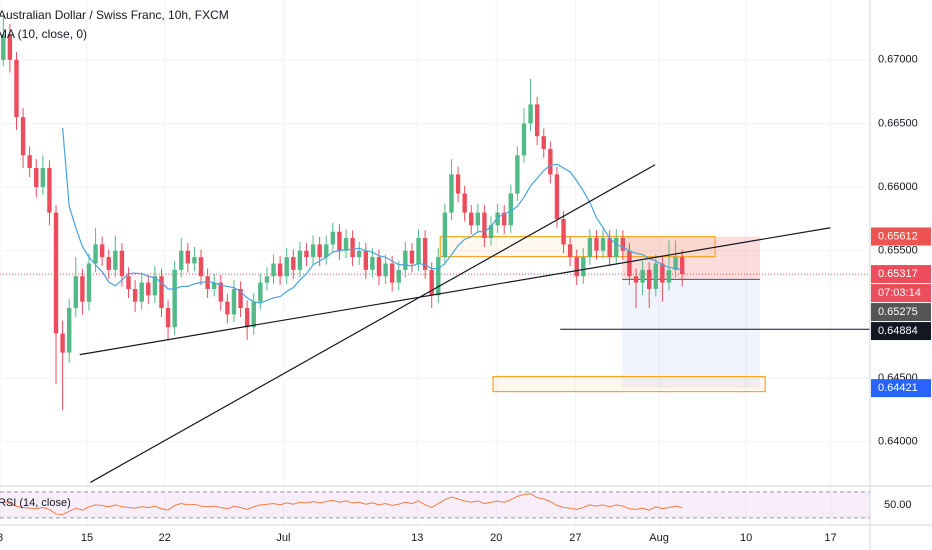  What do you see at coordinates (343, 504) in the screenshot?
I see `rsi-line` at bounding box center [343, 504].